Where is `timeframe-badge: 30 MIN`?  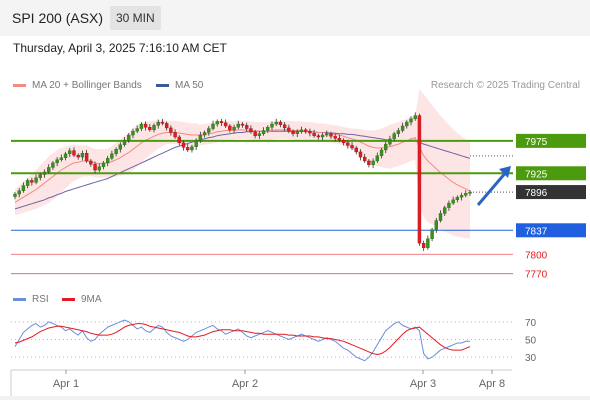
timeframe-badge: 30 MIN is located at coordinates (135, 18).